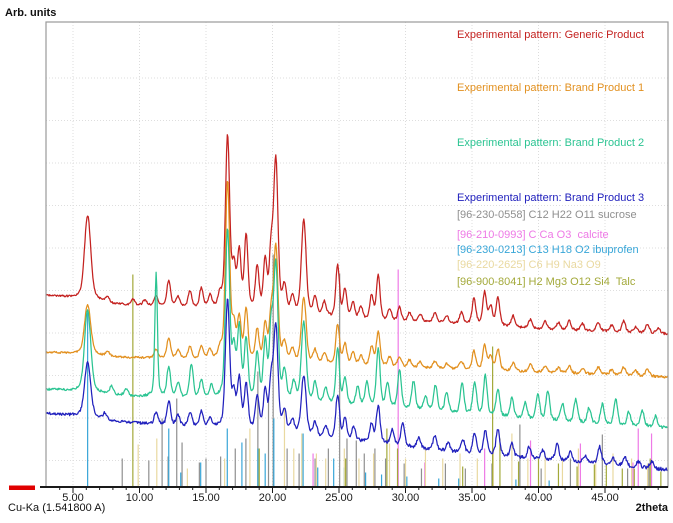 This screenshot has height=523, width=673. I want to click on x-tick-label: 35.00, so click(472, 498).